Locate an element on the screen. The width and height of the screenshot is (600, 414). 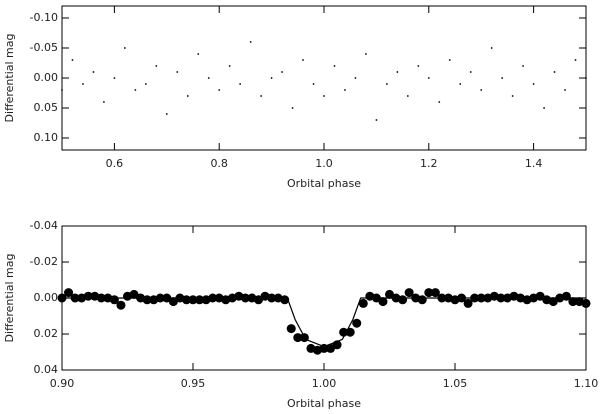
y-tick-label: 0.05 is located at coordinates (46, 107).